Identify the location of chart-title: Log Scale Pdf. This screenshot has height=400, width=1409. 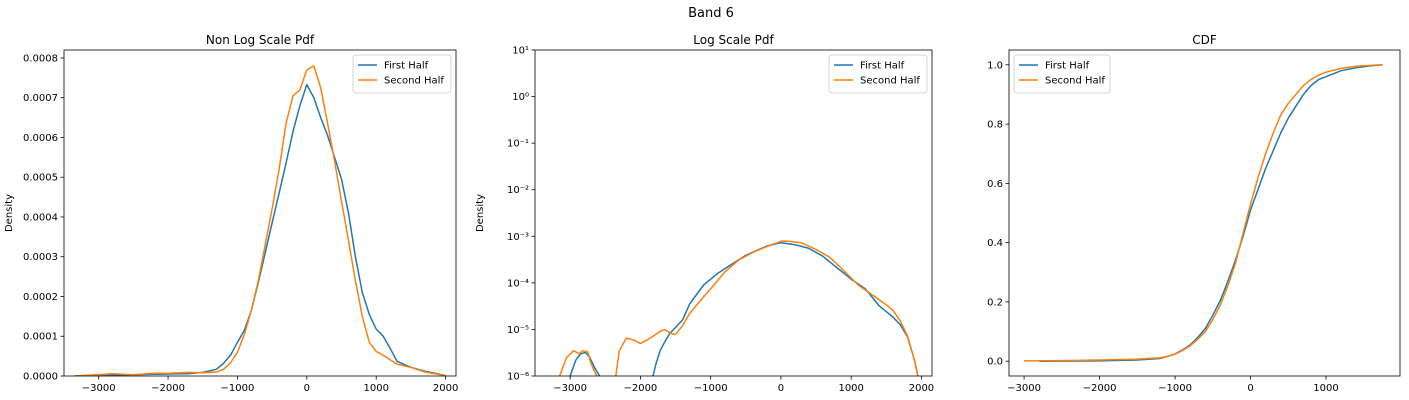
(733, 40).